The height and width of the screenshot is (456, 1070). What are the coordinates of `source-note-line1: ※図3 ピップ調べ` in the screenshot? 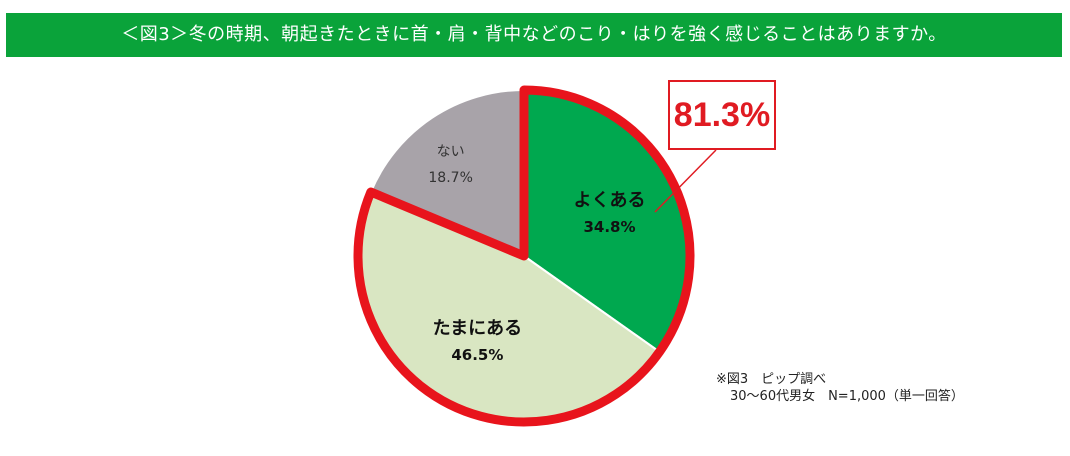 It's located at (771, 379).